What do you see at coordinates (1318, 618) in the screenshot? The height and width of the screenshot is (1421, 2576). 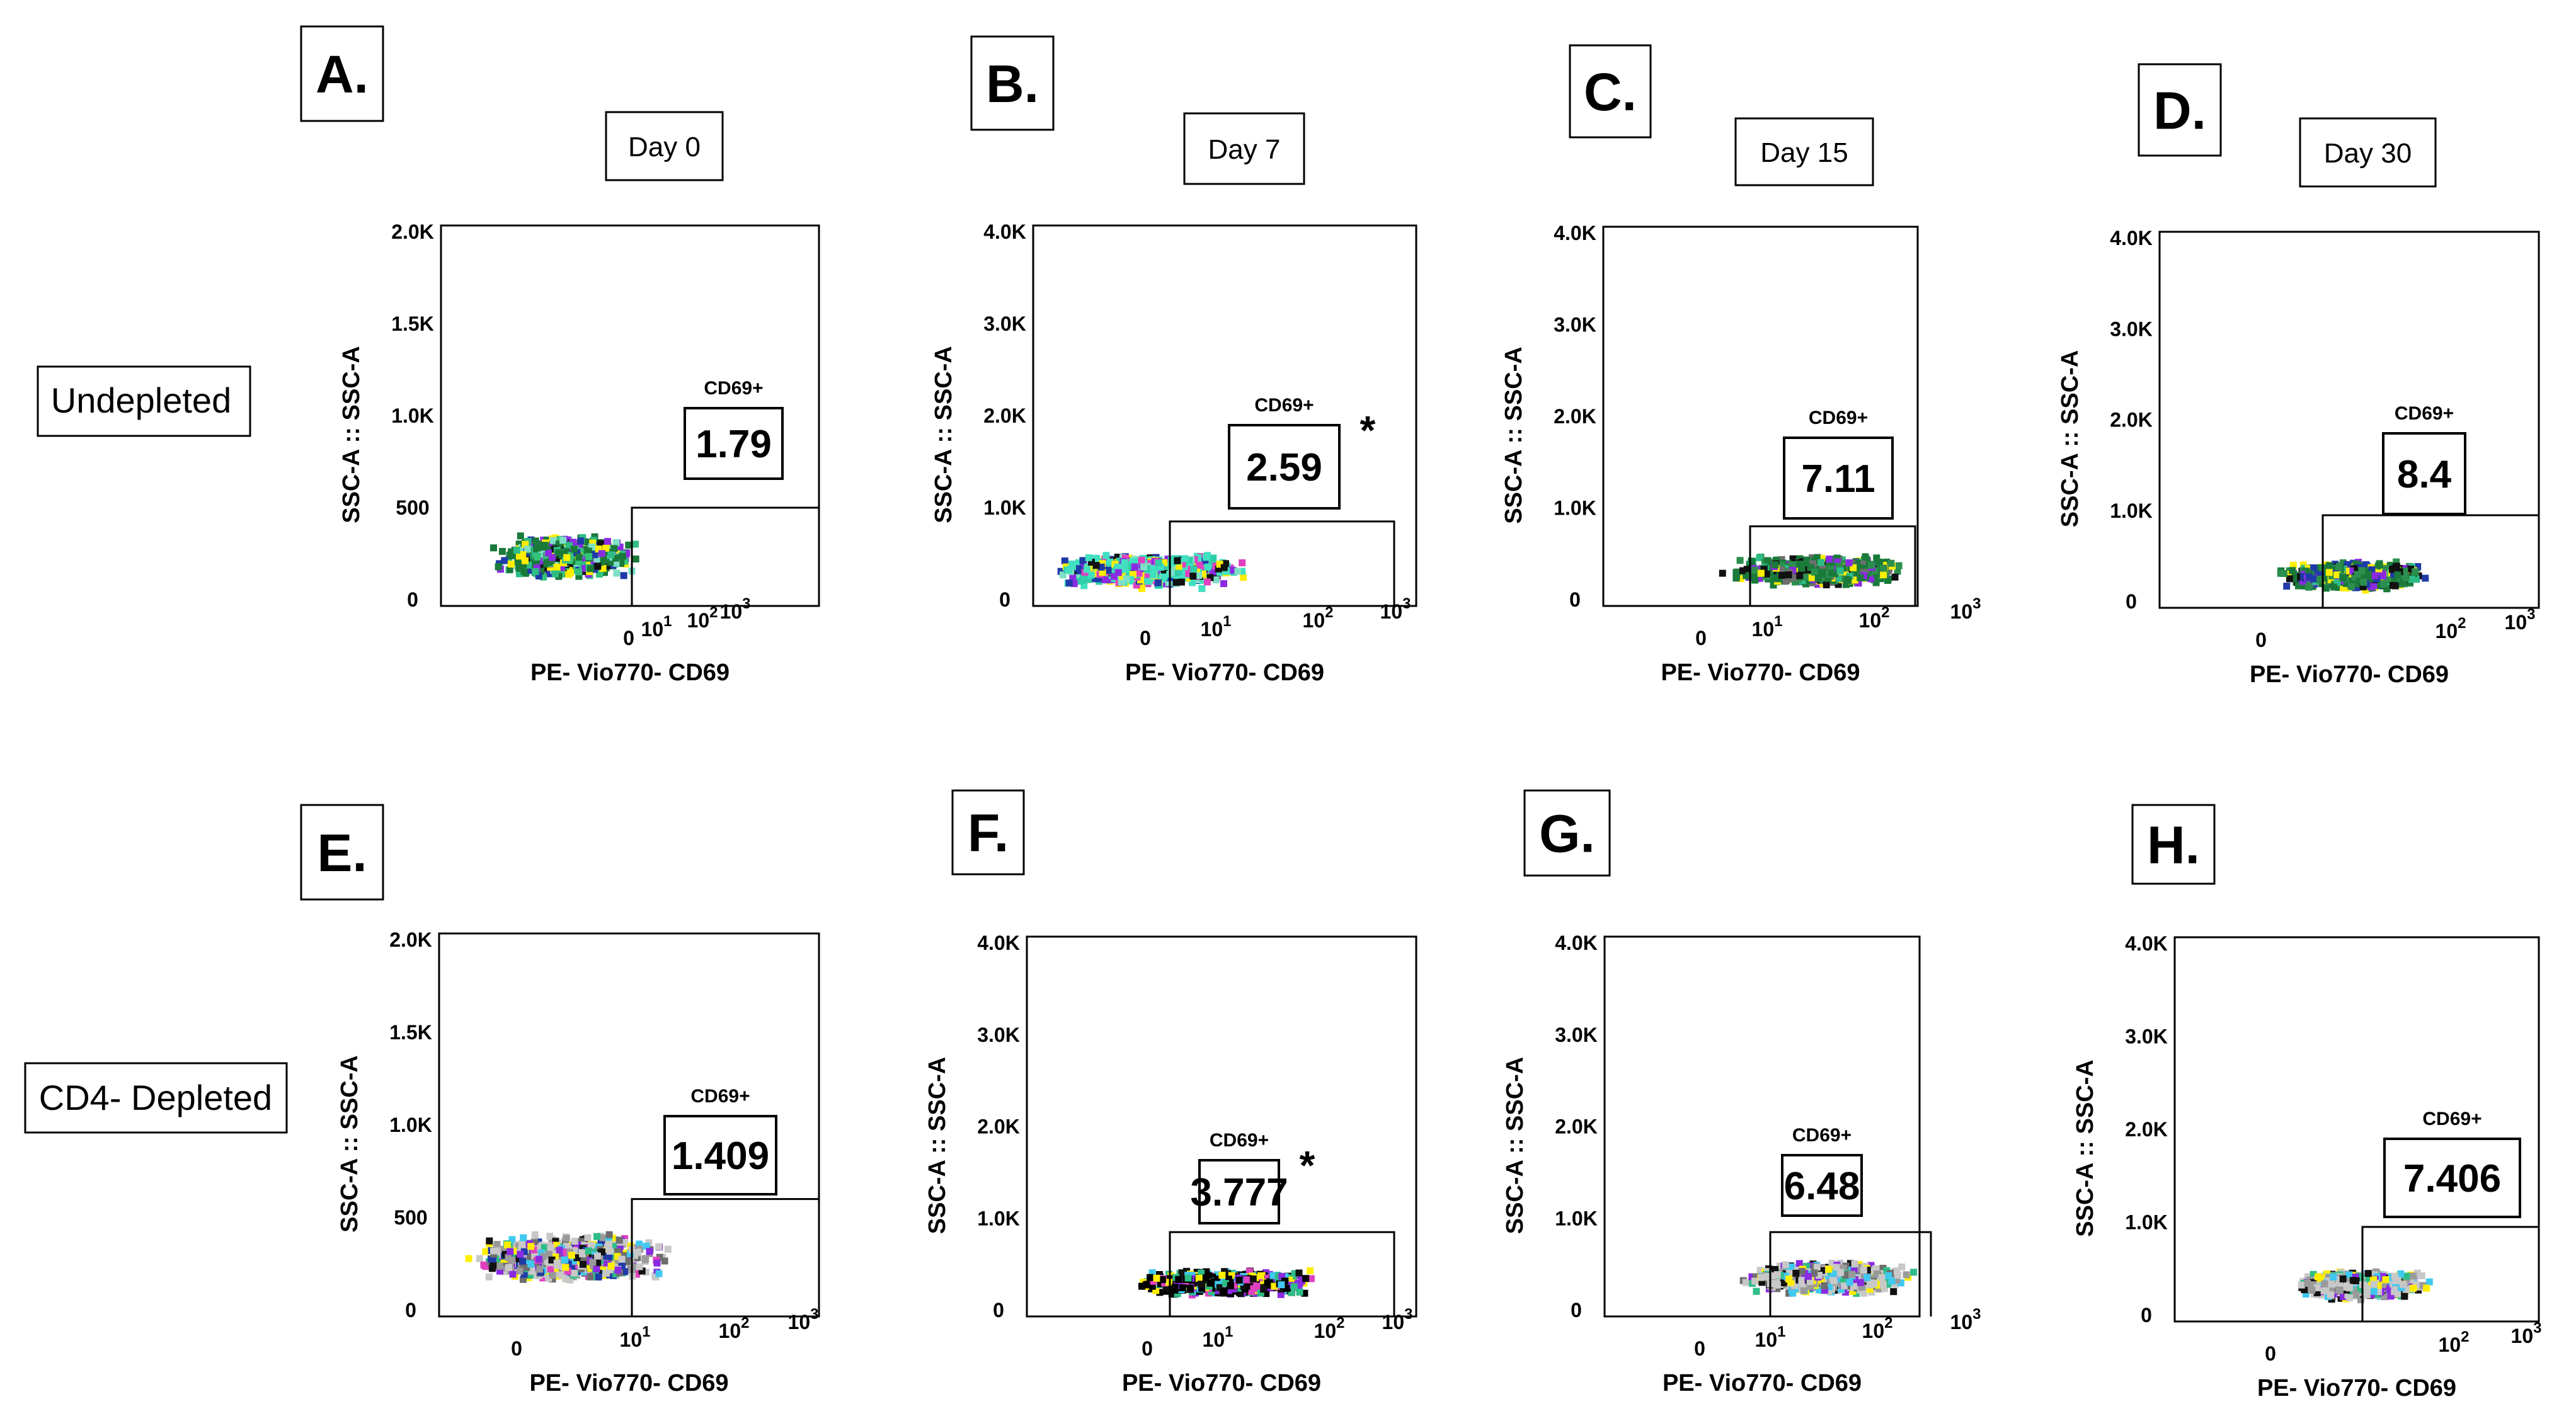 I see `x-tick-label: 10²` at bounding box center [1318, 618].